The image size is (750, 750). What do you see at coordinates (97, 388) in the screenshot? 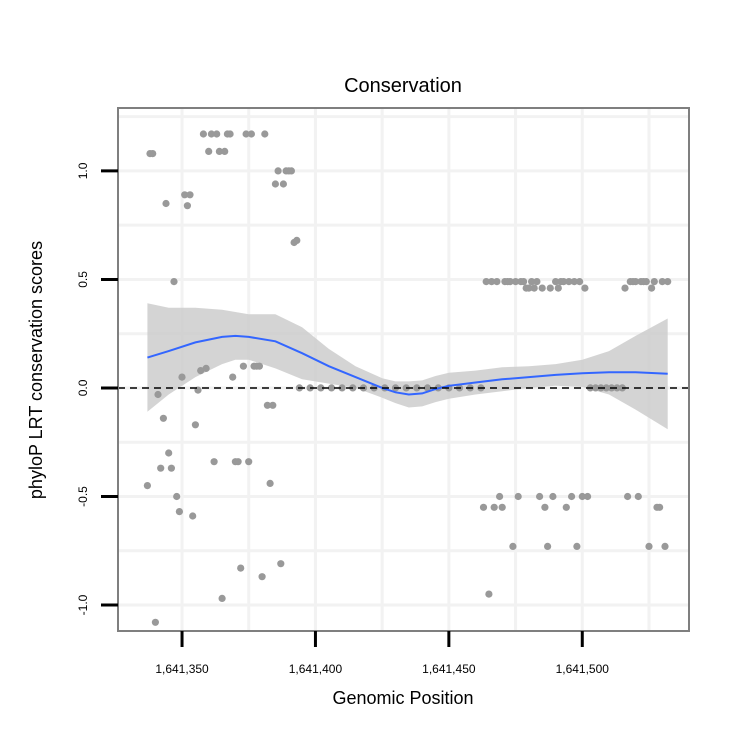
I see `y-axis: -1.0 -0.5 0.0 0.5 1.0` at bounding box center [97, 388].